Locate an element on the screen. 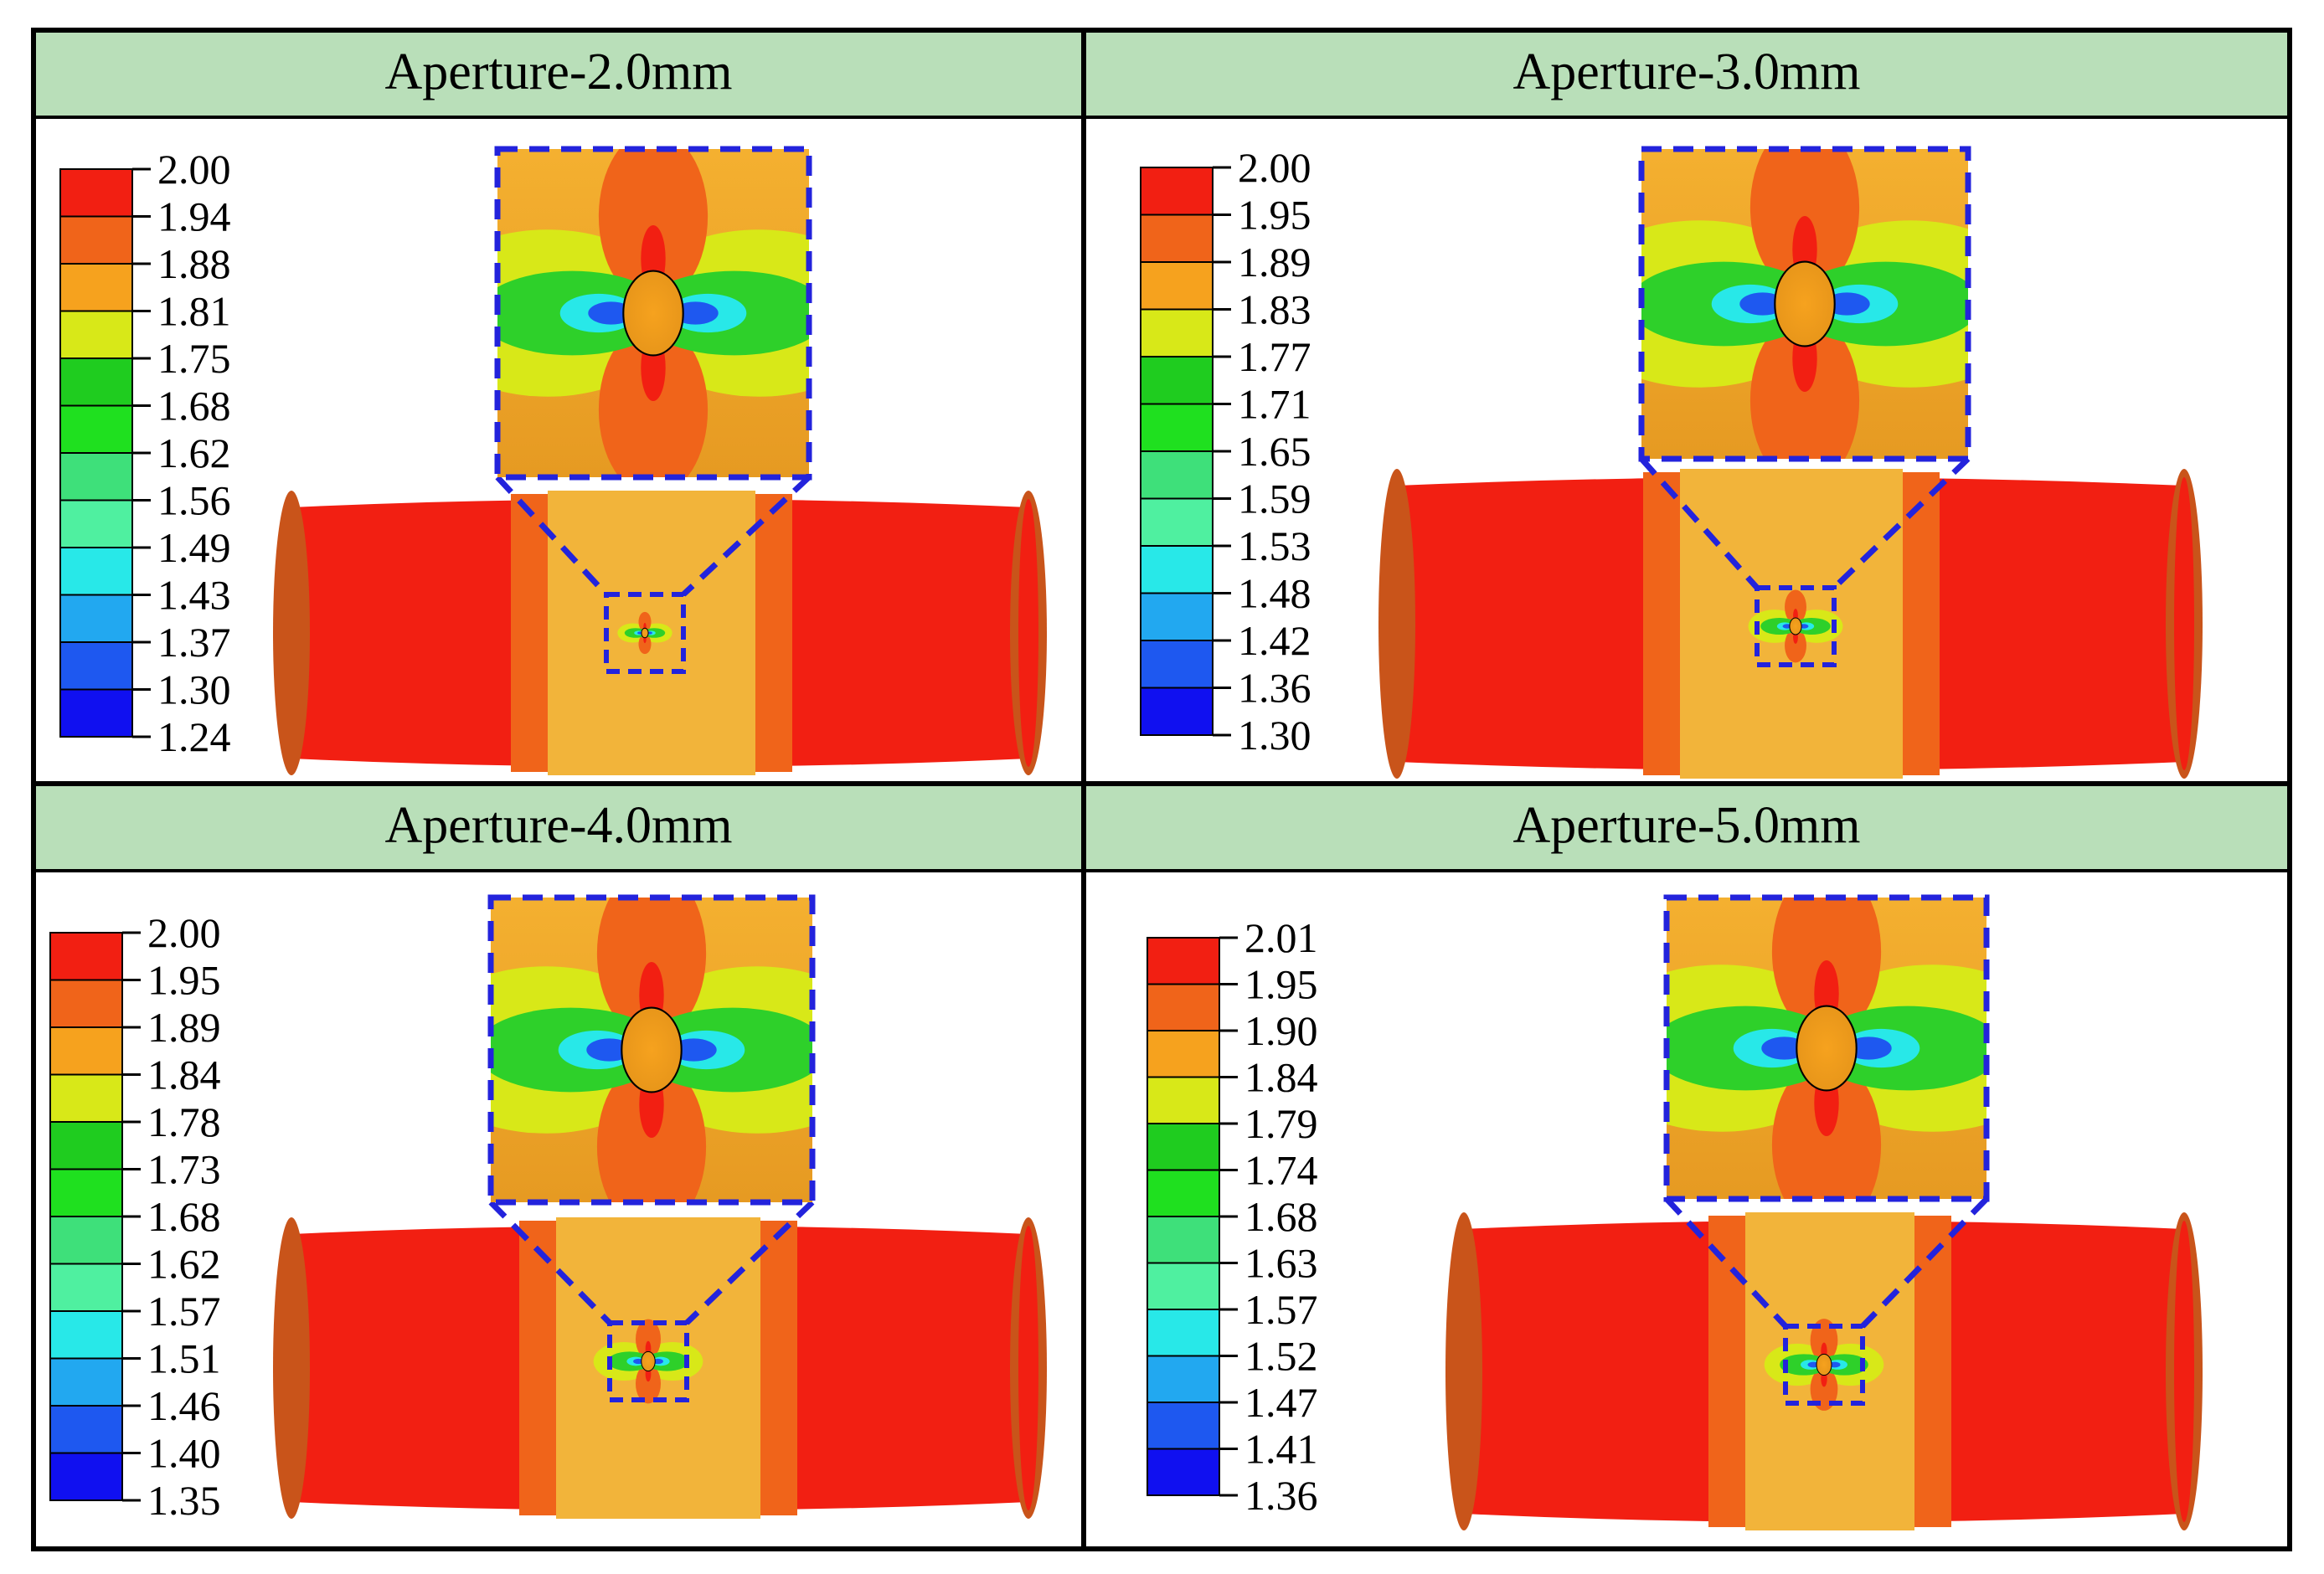  legend-tick-label: 1.68 is located at coordinates (194, 406).